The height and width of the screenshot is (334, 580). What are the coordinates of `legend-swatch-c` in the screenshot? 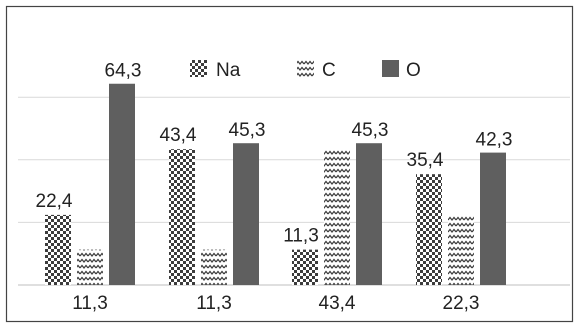 It's located at (305, 68).